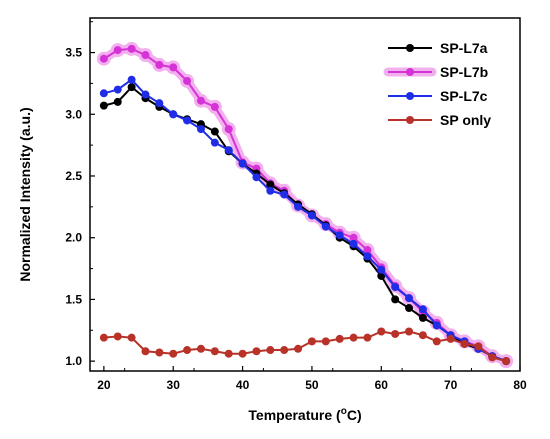 The height and width of the screenshot is (439, 550). I want to click on x-axis-title: Temperature (oC), so click(304, 414).